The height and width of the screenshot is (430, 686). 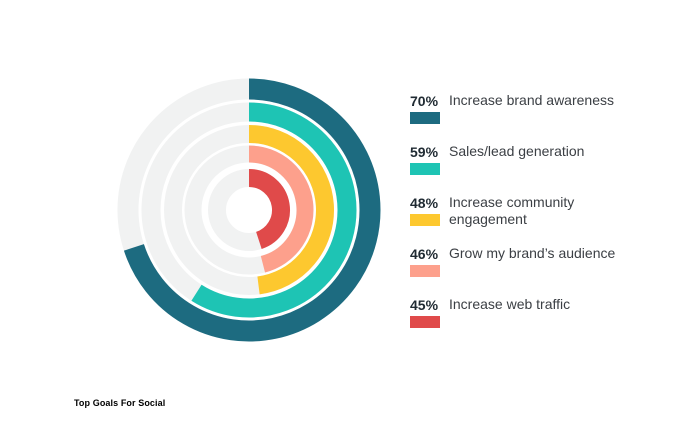 What do you see at coordinates (545, 117) in the screenshot?
I see `legend-item: 70% Increase brand awareness` at bounding box center [545, 117].